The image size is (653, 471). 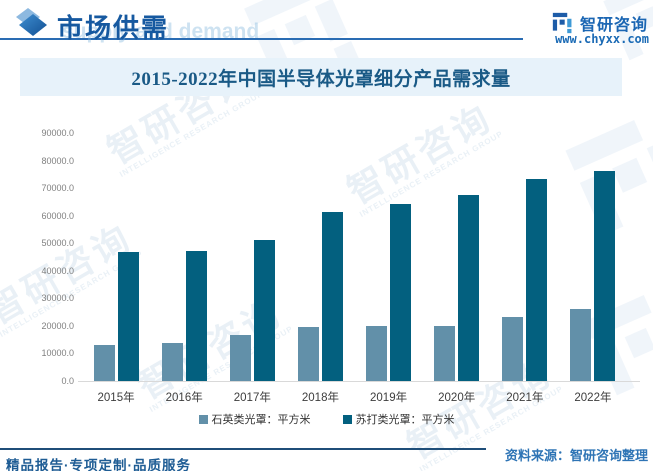 I want to click on legend-item: 苏打类光罩：平方米, so click(x=398, y=419).